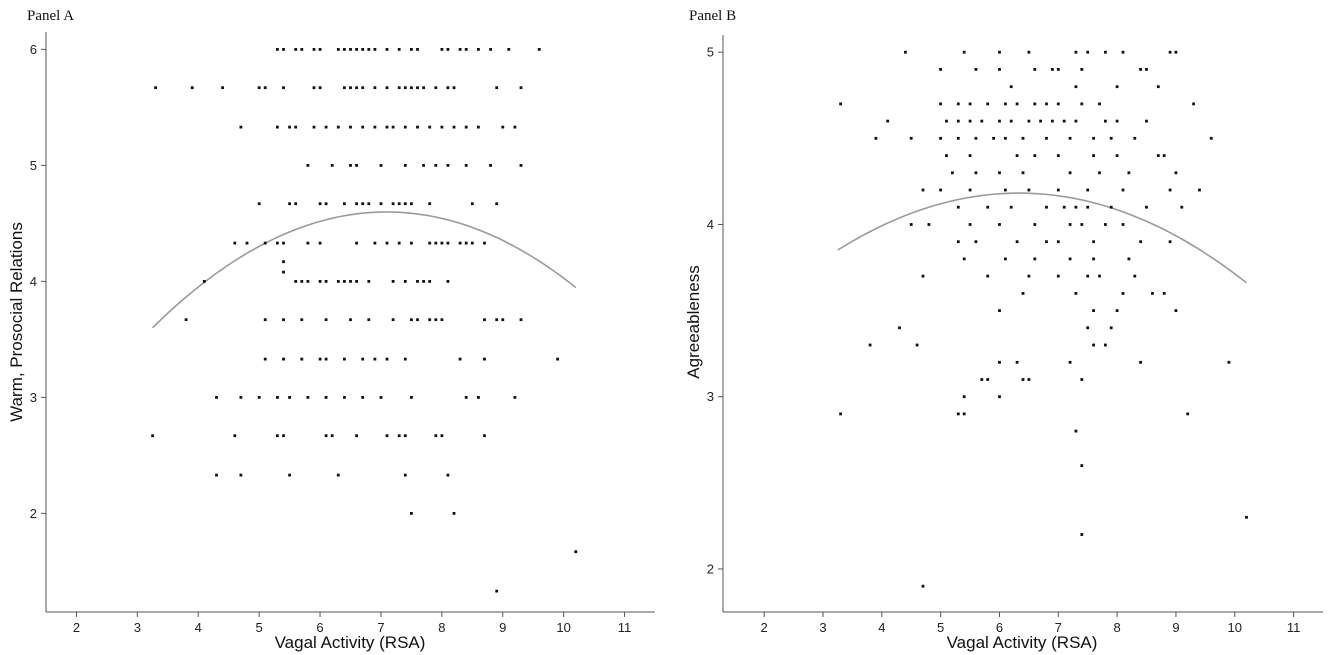 Image resolution: width=1329 pixels, height=655 pixels. I want to click on x-tick-label: 3, so click(137, 627).